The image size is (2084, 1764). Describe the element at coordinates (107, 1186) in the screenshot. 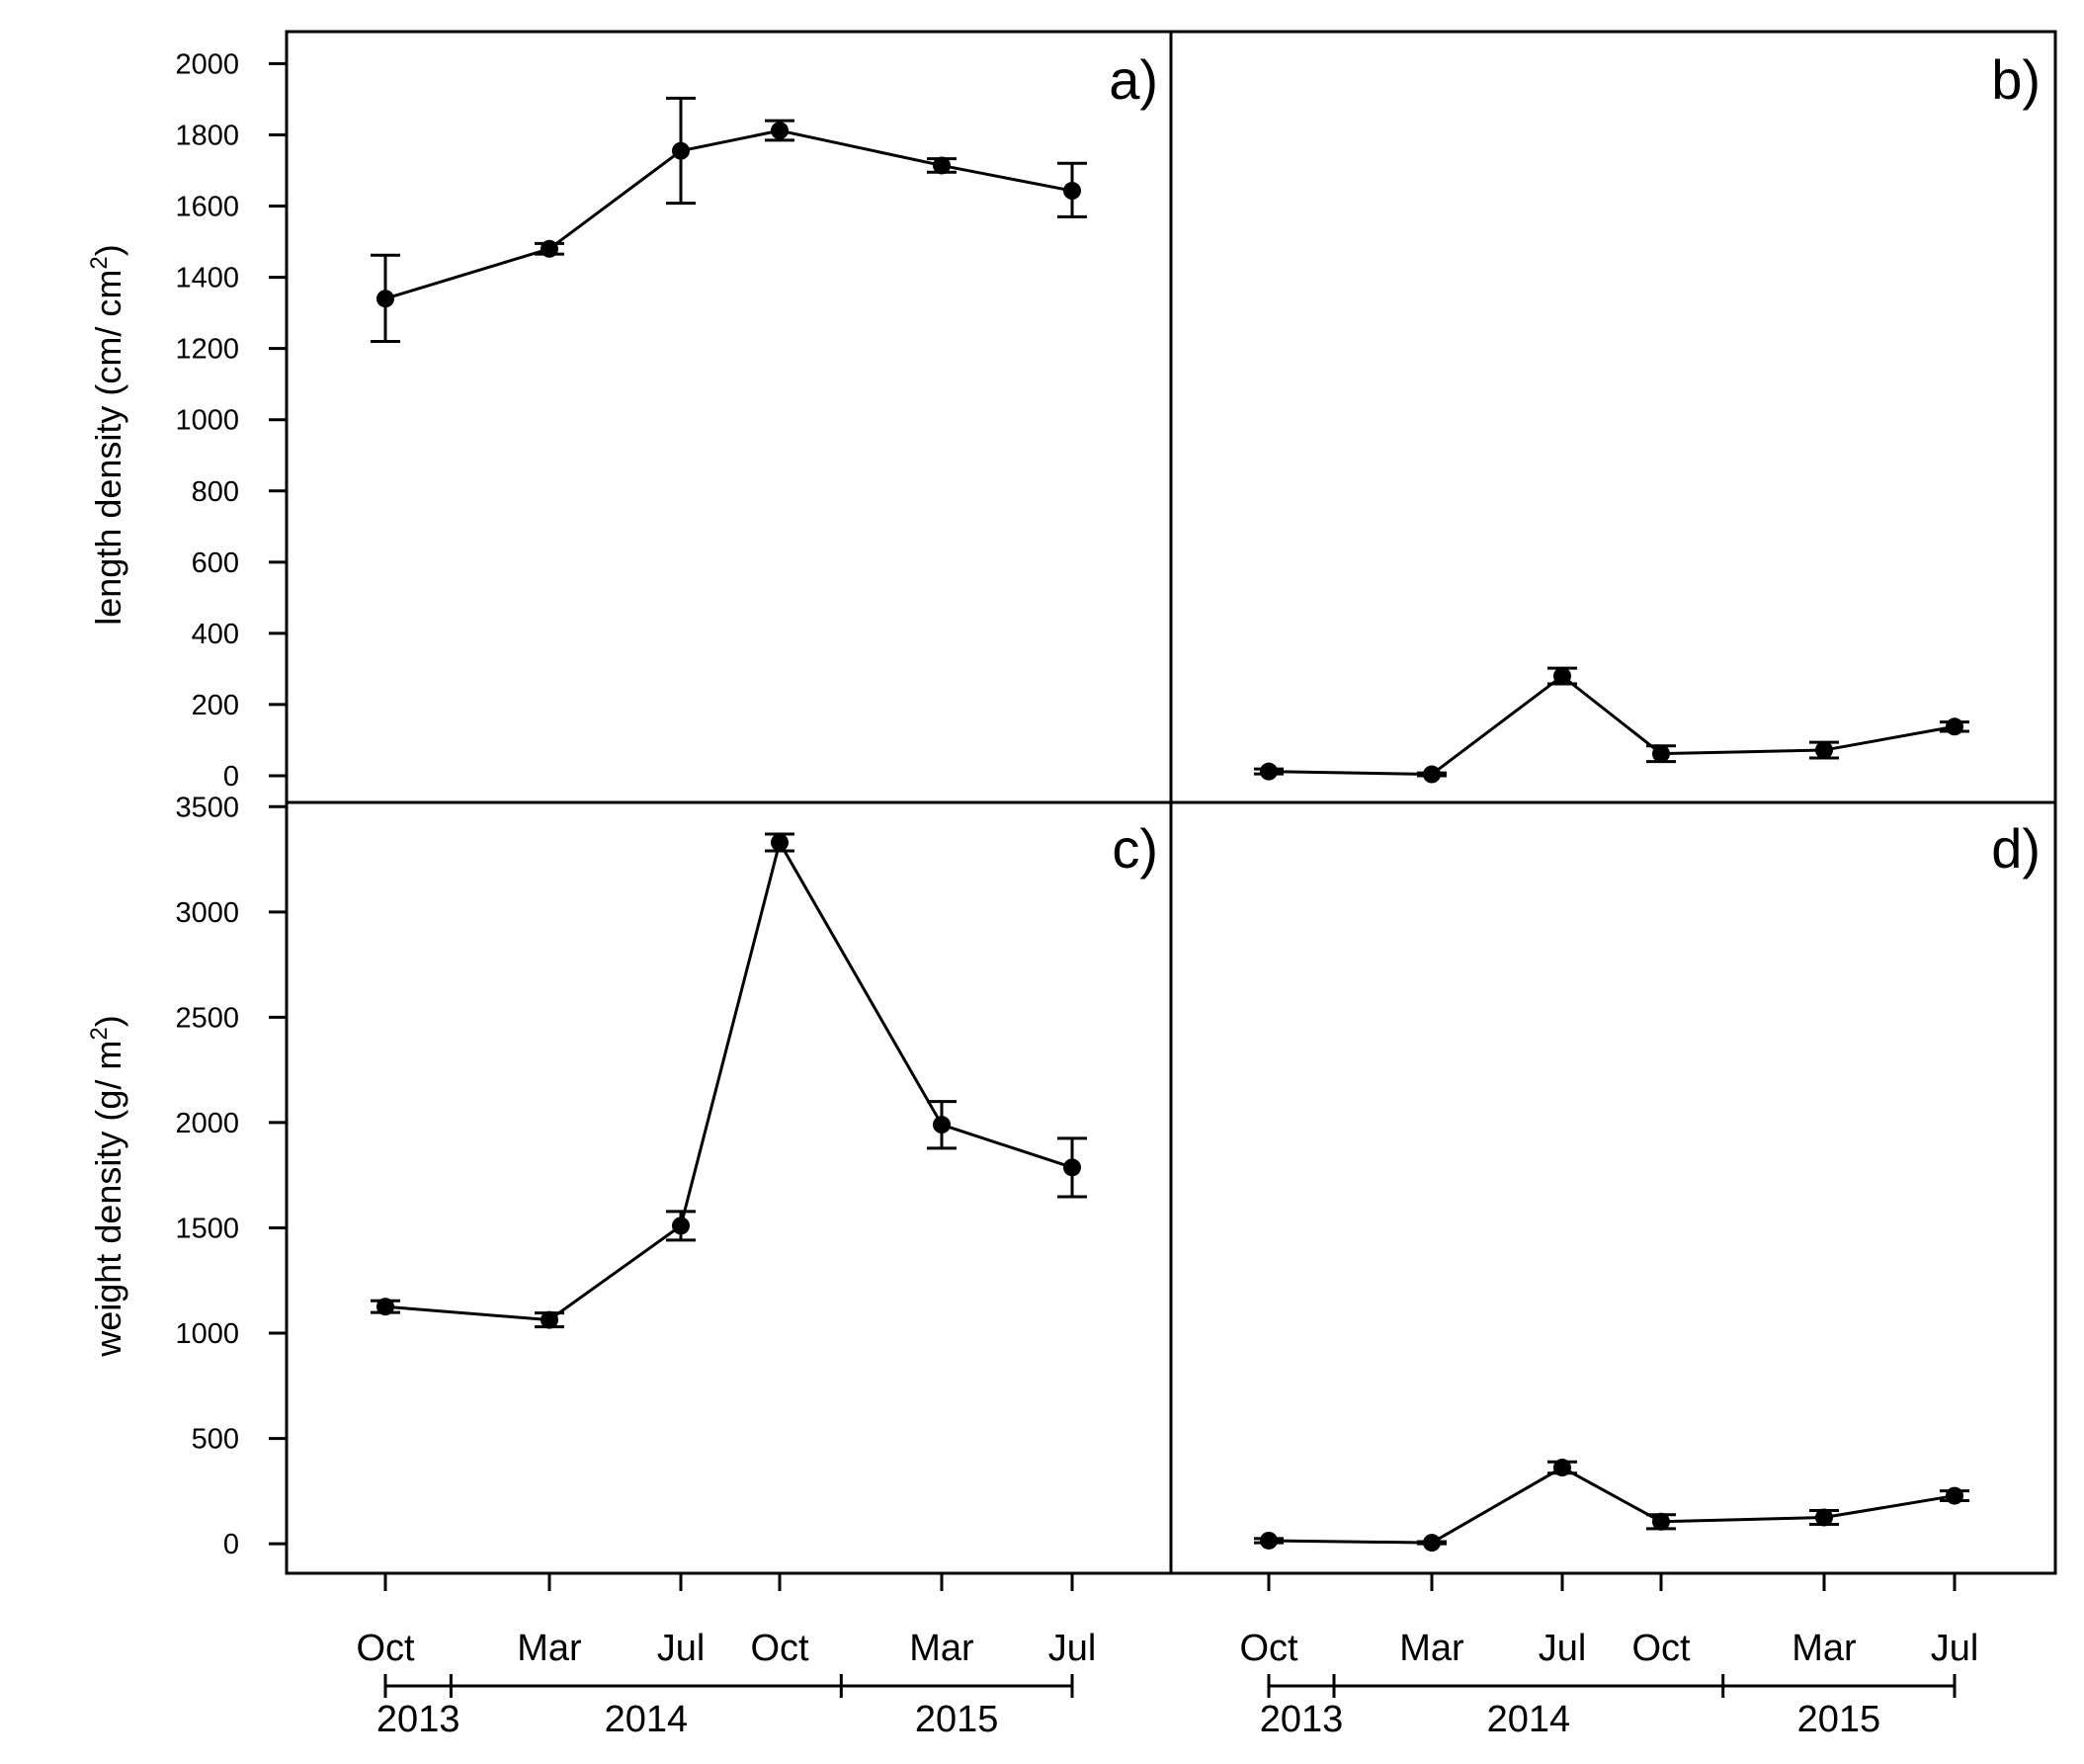

I see `y-axis-title-bottom: weight density (g/ m2)` at that location.